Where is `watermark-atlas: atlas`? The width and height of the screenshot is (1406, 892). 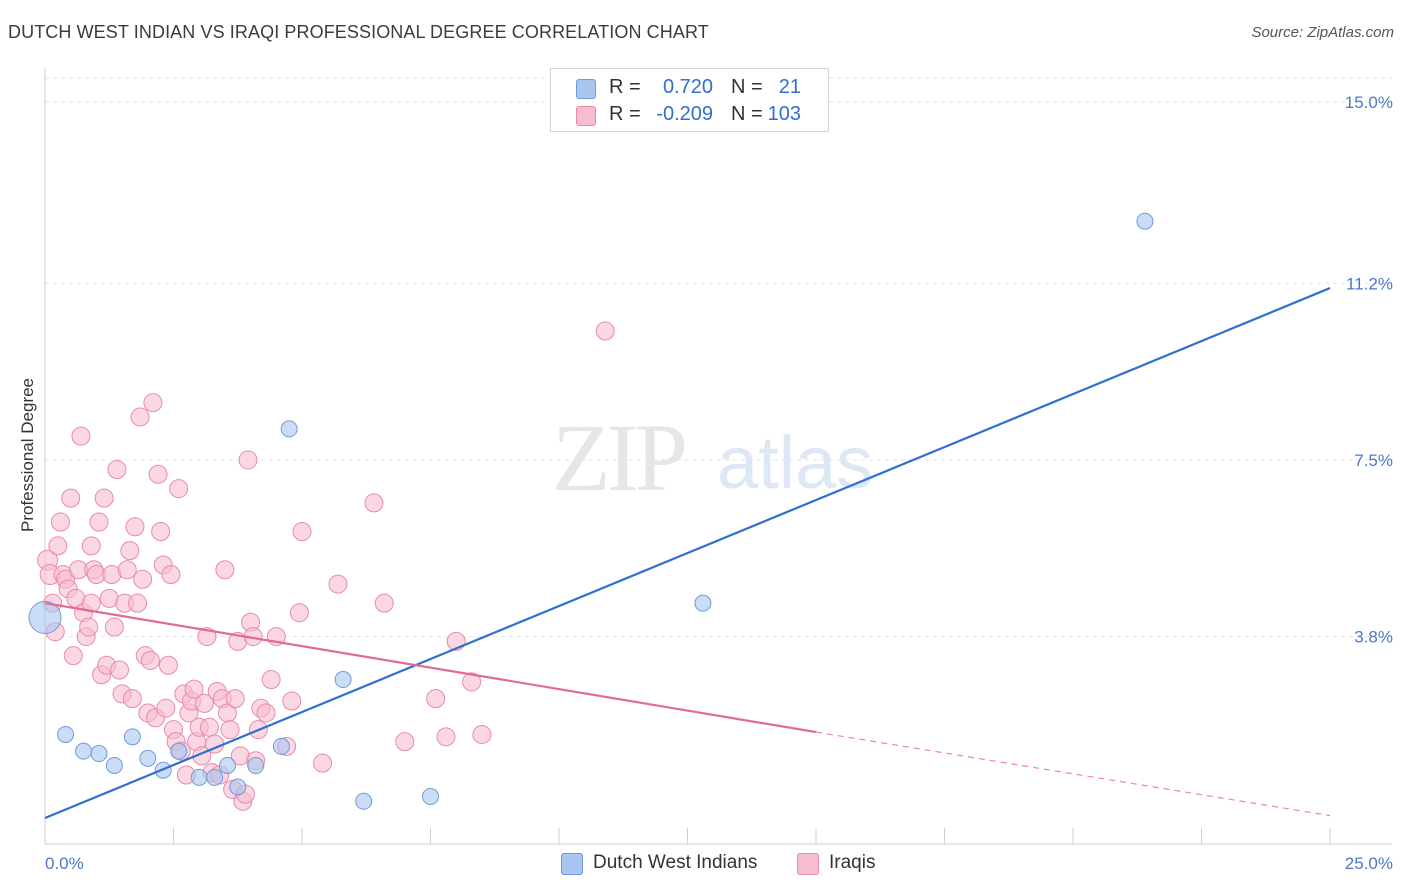 watermark-atlas: atlas is located at coordinates (795, 462).